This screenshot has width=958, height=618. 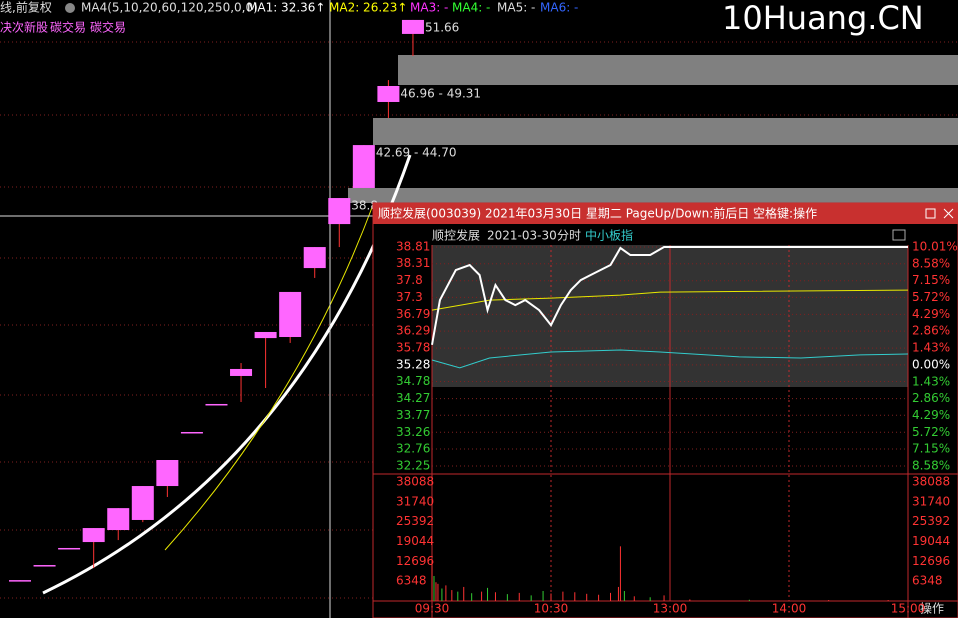 I want to click on footer: 操作, so click(x=932, y=608).